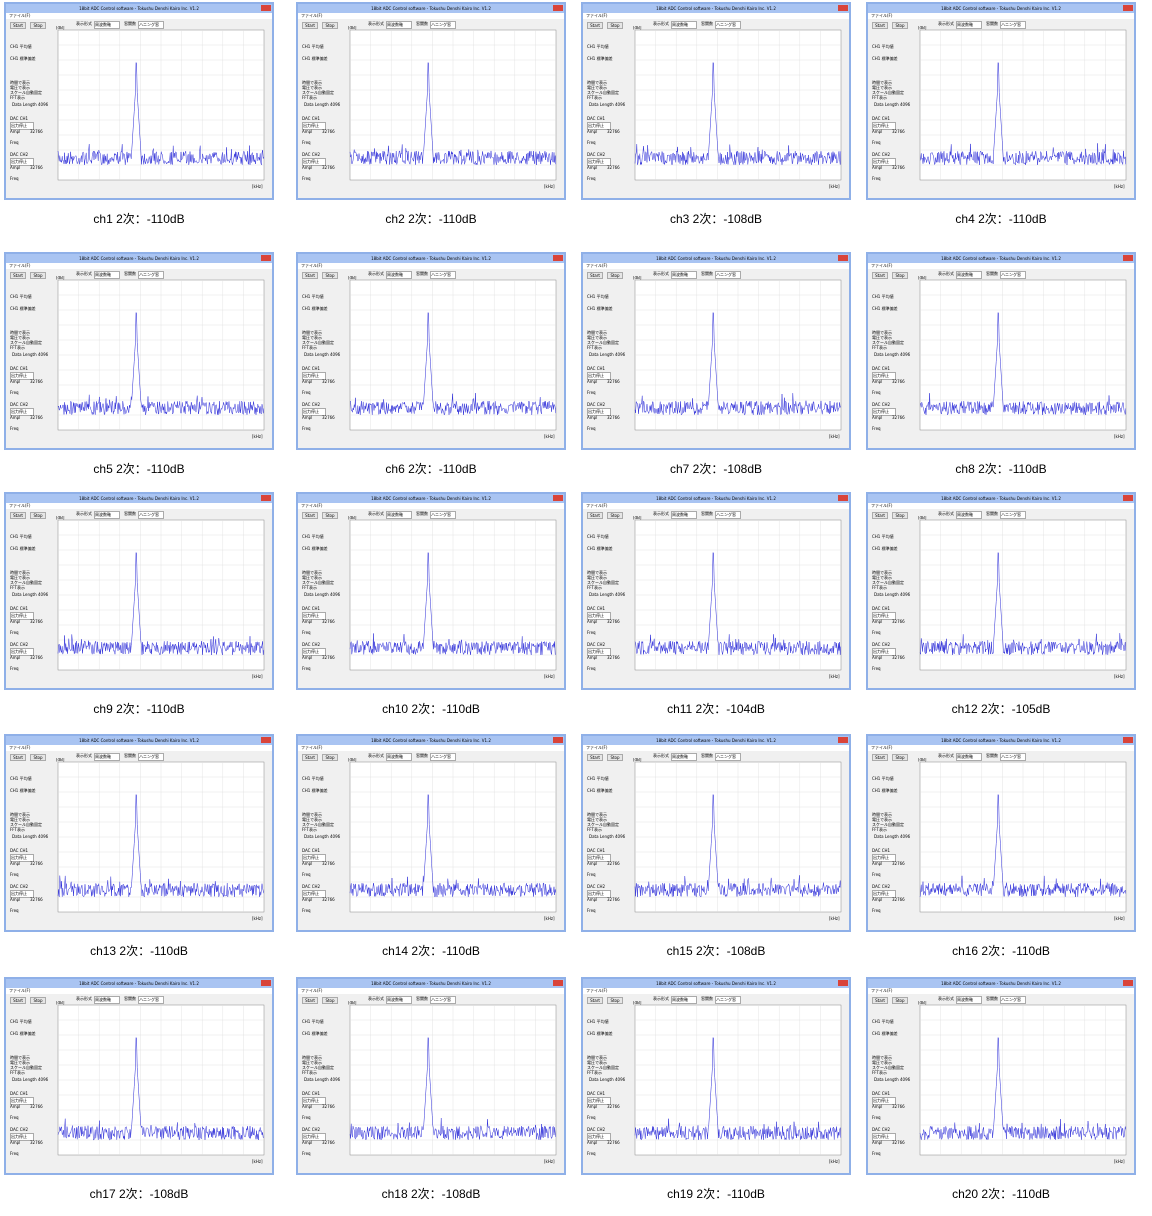  Describe the element at coordinates (905, 594) in the screenshot. I see `data-length-value: 4096` at that location.